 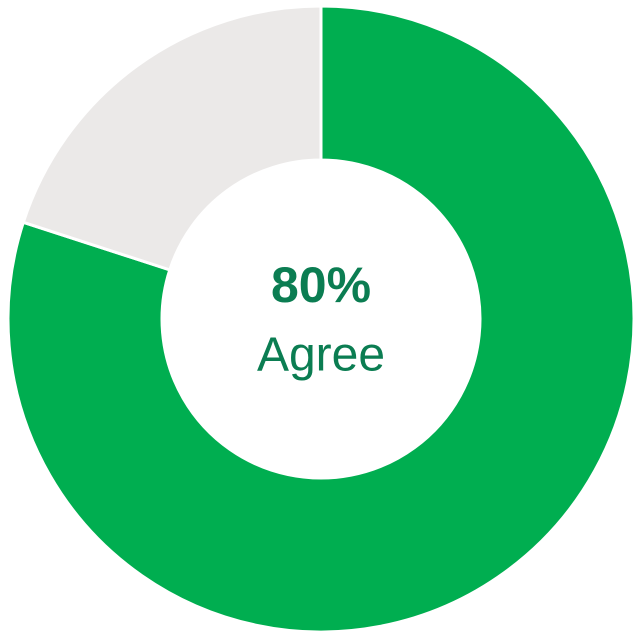 What do you see at coordinates (321, 285) in the screenshot?
I see `center-value: 80%` at bounding box center [321, 285].